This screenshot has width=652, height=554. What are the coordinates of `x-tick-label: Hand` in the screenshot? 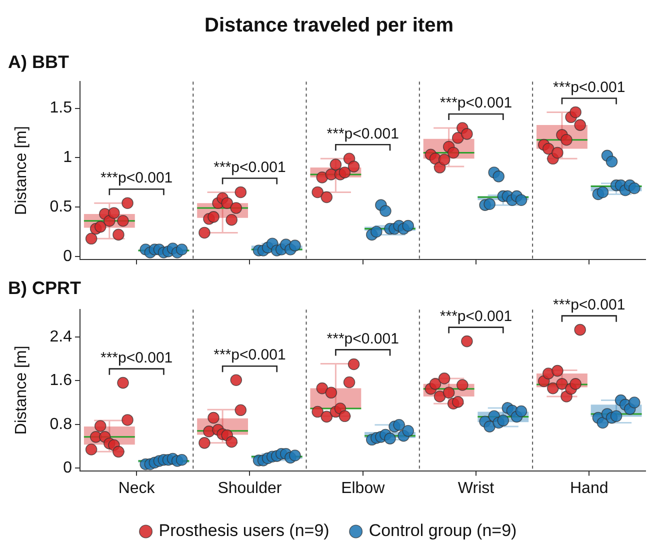 It's located at (589, 488).